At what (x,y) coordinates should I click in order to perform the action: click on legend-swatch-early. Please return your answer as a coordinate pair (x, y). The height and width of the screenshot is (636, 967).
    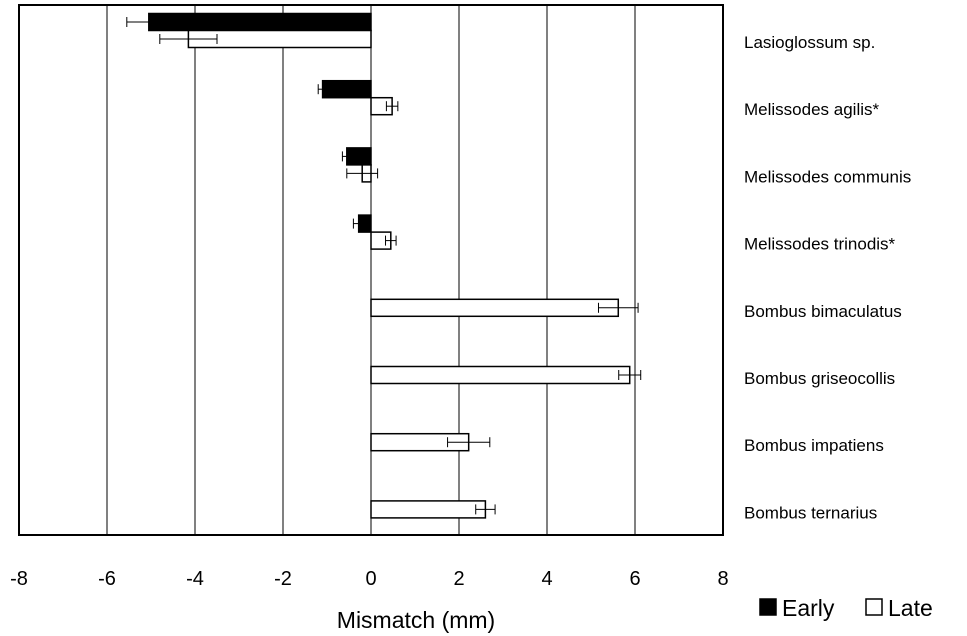
    Looking at the image, I should click on (768, 607).